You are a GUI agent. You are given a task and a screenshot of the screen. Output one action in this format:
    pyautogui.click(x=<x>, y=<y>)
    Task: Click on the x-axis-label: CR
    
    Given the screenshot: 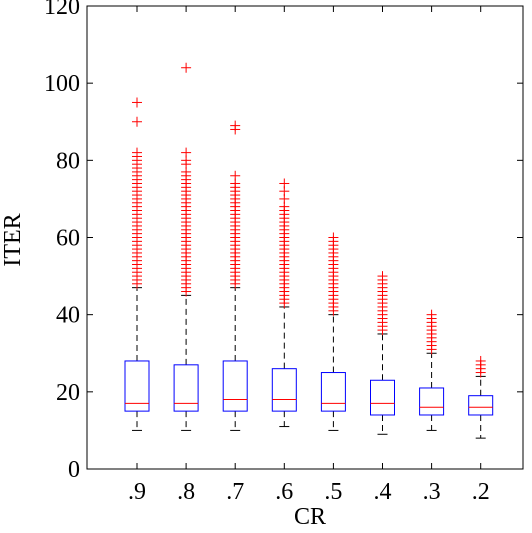 What is the action you would take?
    pyautogui.click(x=310, y=516)
    